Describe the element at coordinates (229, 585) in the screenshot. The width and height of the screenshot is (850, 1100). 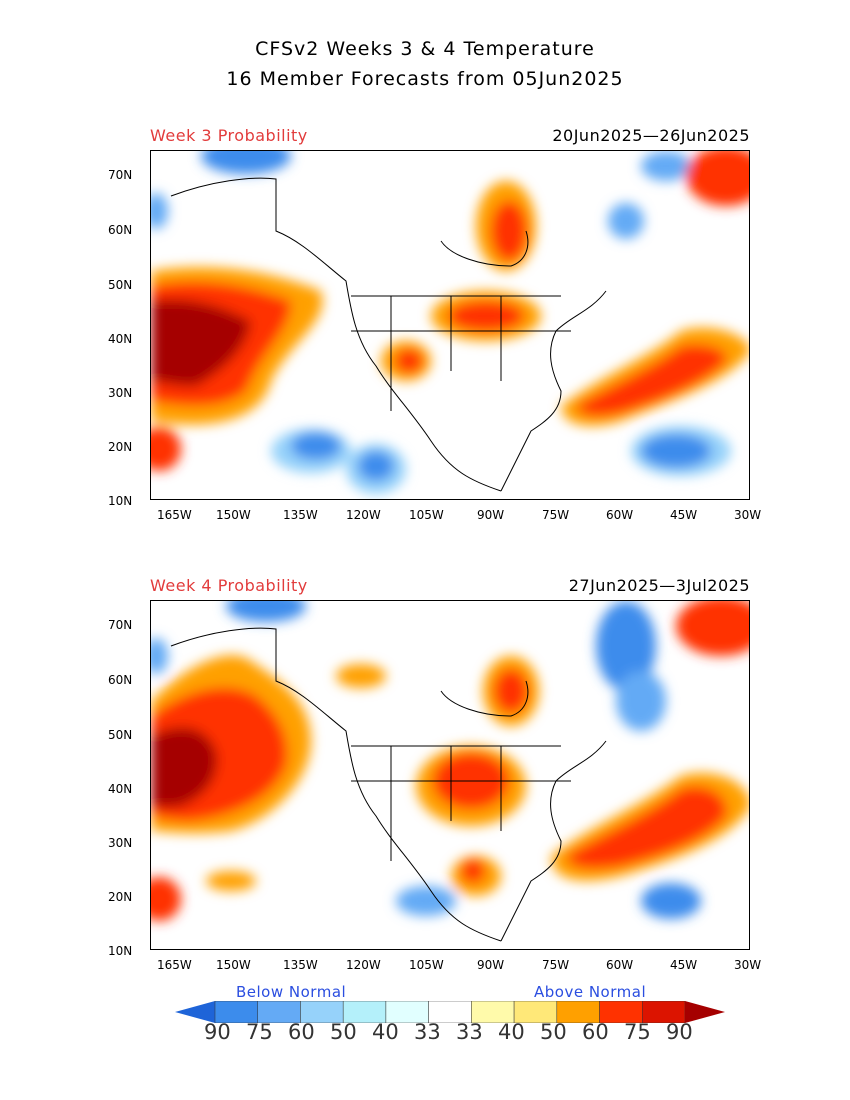
I see `panel-2-label: Week 4 Probability` at that location.